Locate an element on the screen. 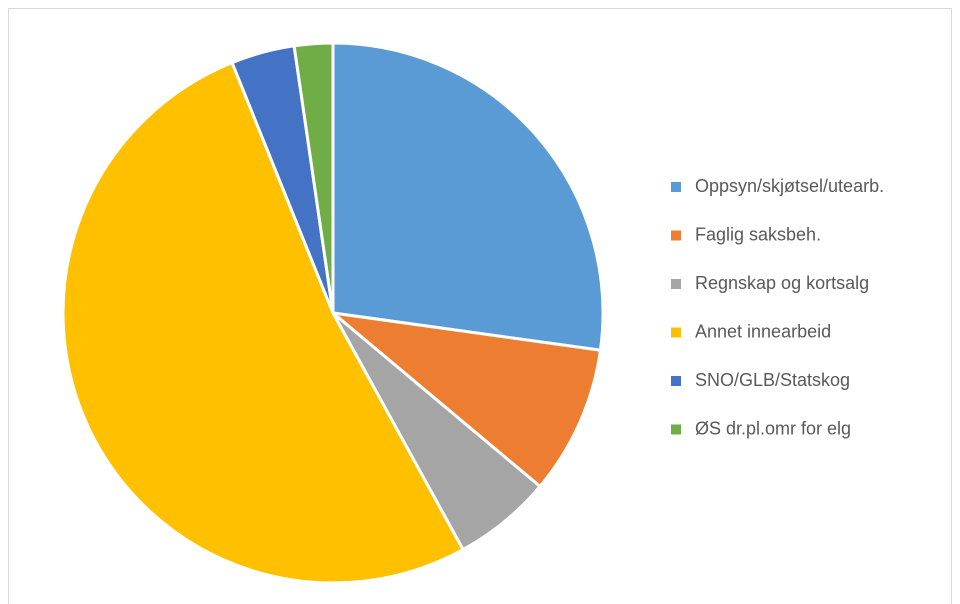 This screenshot has height=604, width=960. legend-label: Oppsyn/skjøtsel/utearb. is located at coordinates (789, 186).